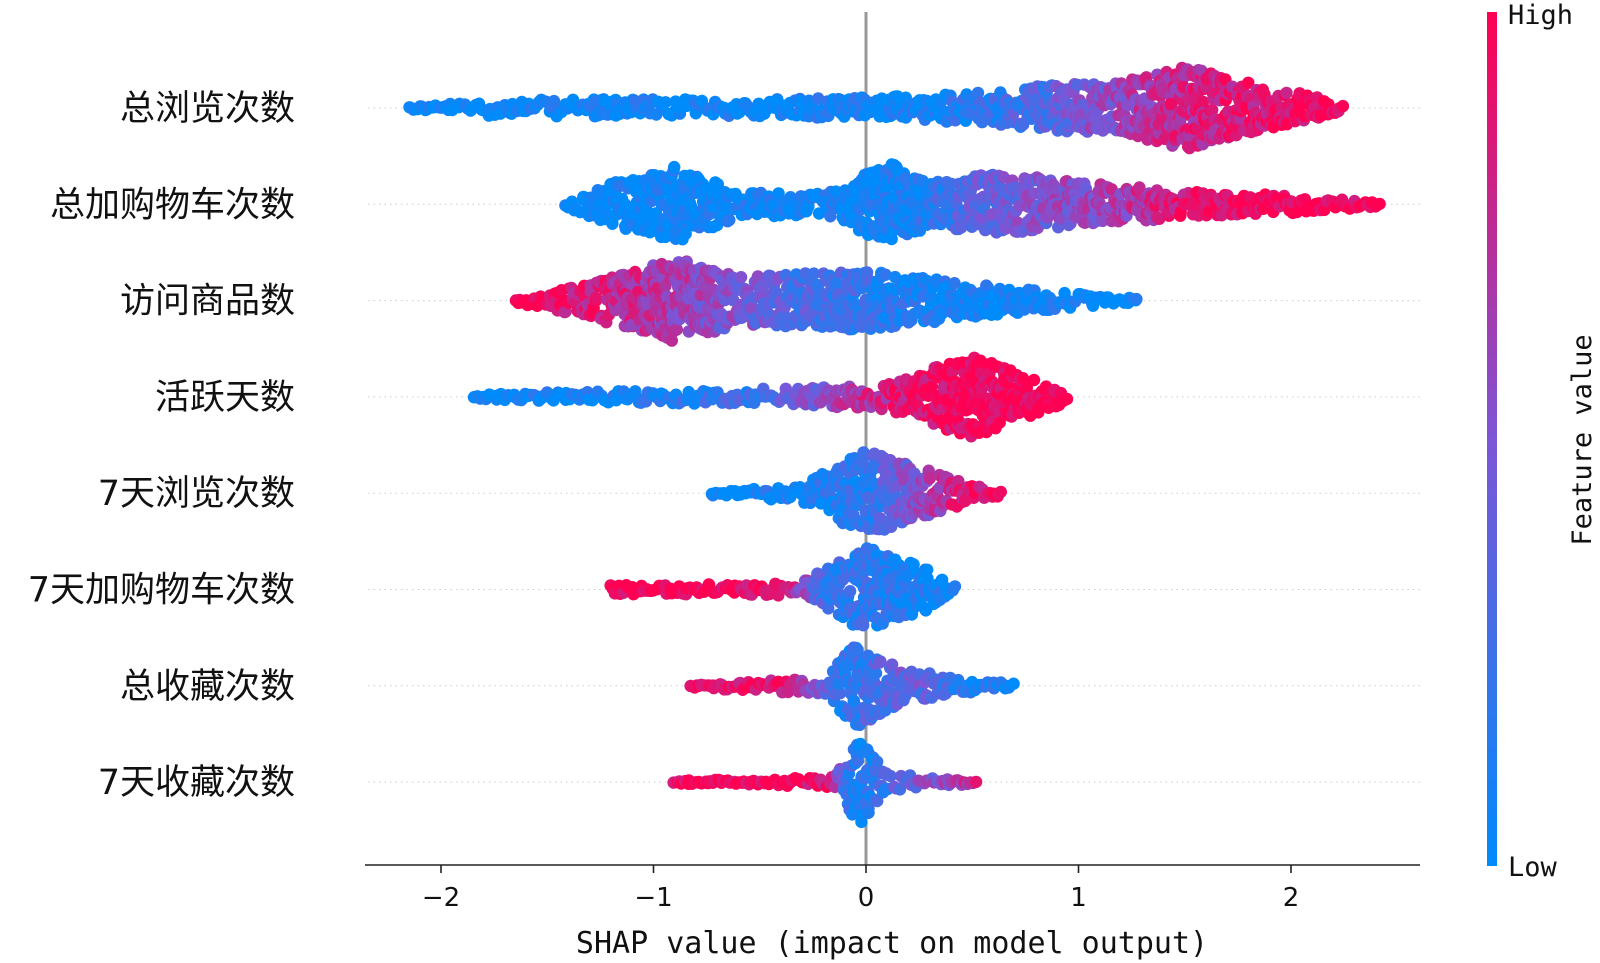 The image size is (1600, 963). What do you see at coordinates (1540, 15) in the screenshot?
I see `colorbar-high-label: High` at bounding box center [1540, 15].